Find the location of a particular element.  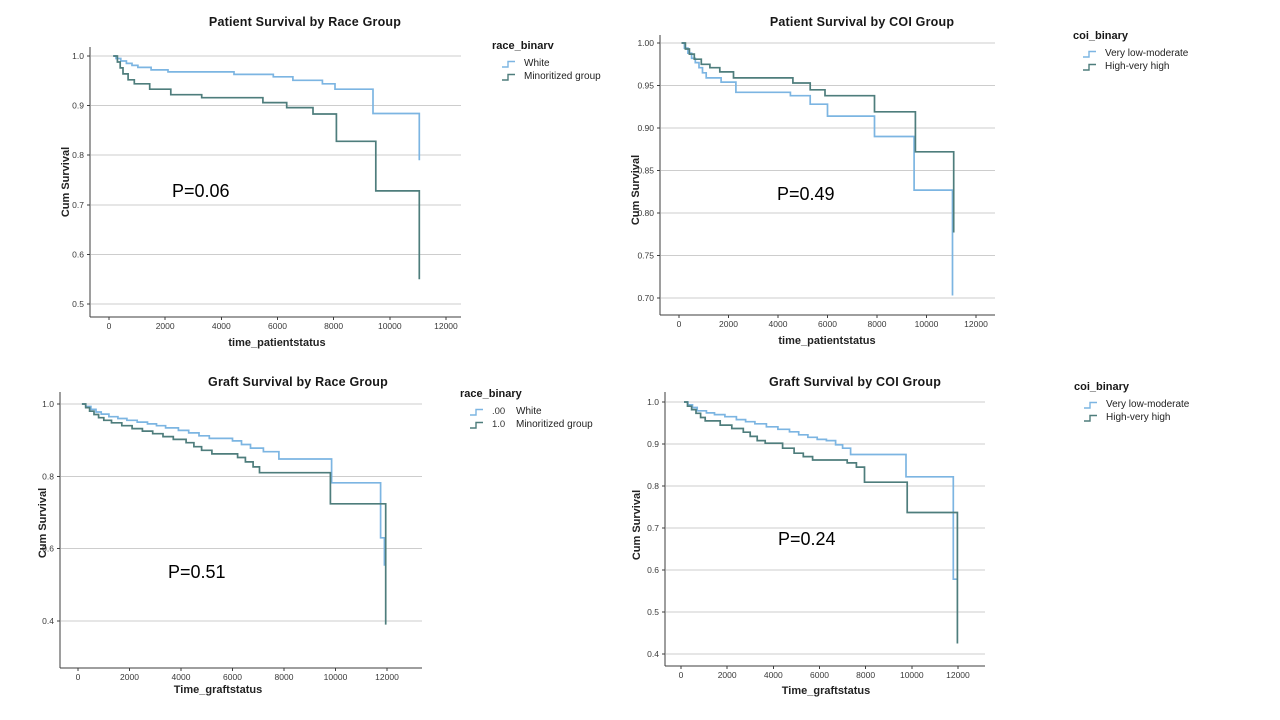

legend-entries: White Minoritized group is located at coordinates (546, 70).